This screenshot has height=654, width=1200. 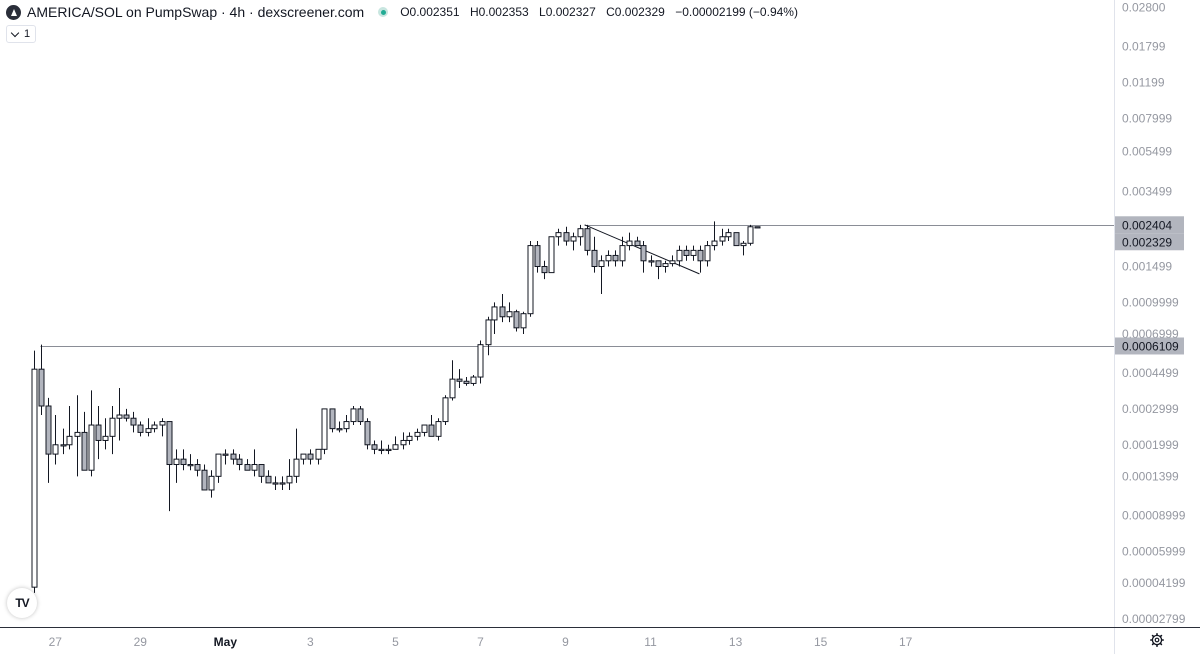 What do you see at coordinates (1157, 640) in the screenshot?
I see `gear-icon` at bounding box center [1157, 640].